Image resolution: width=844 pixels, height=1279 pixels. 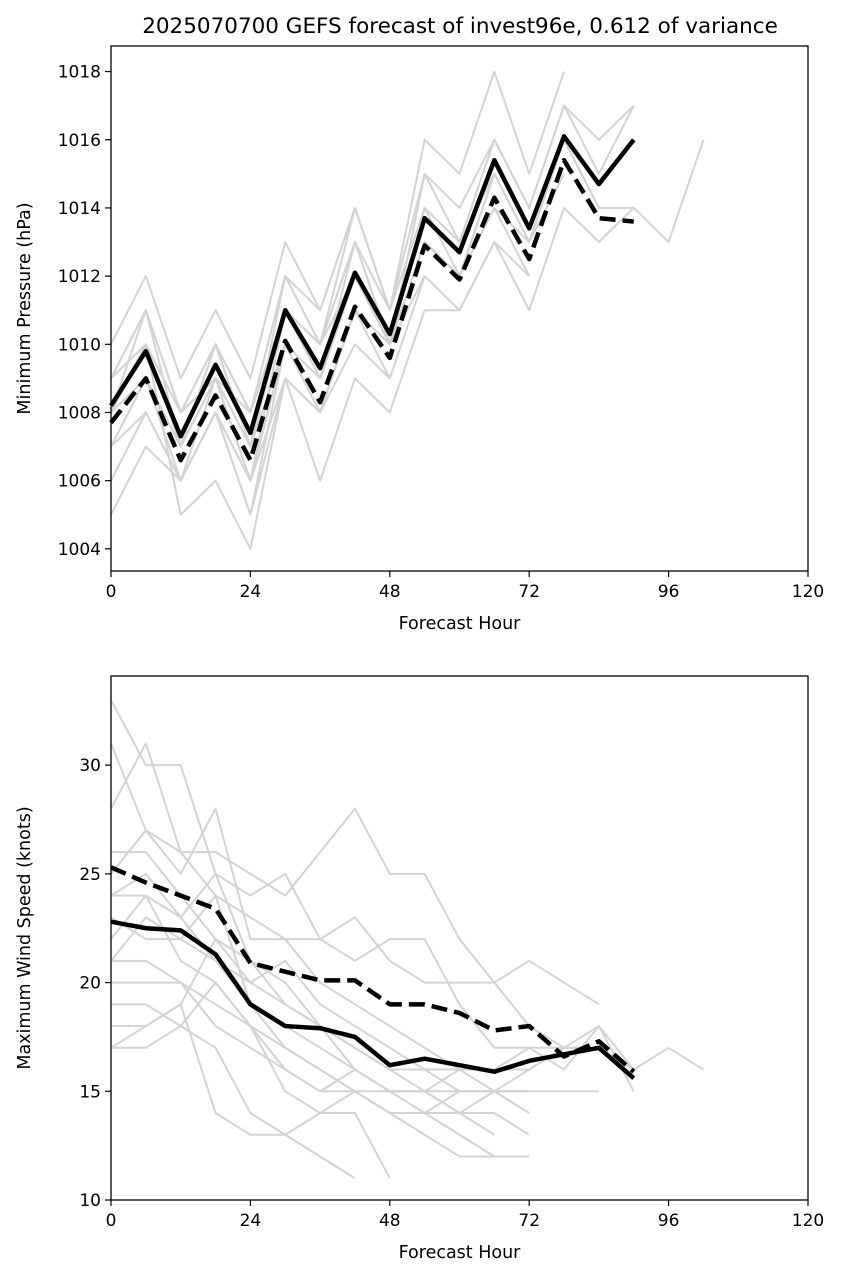 What do you see at coordinates (111, 1221) in the screenshot?
I see `wind-x-tick-label: 0` at bounding box center [111, 1221].